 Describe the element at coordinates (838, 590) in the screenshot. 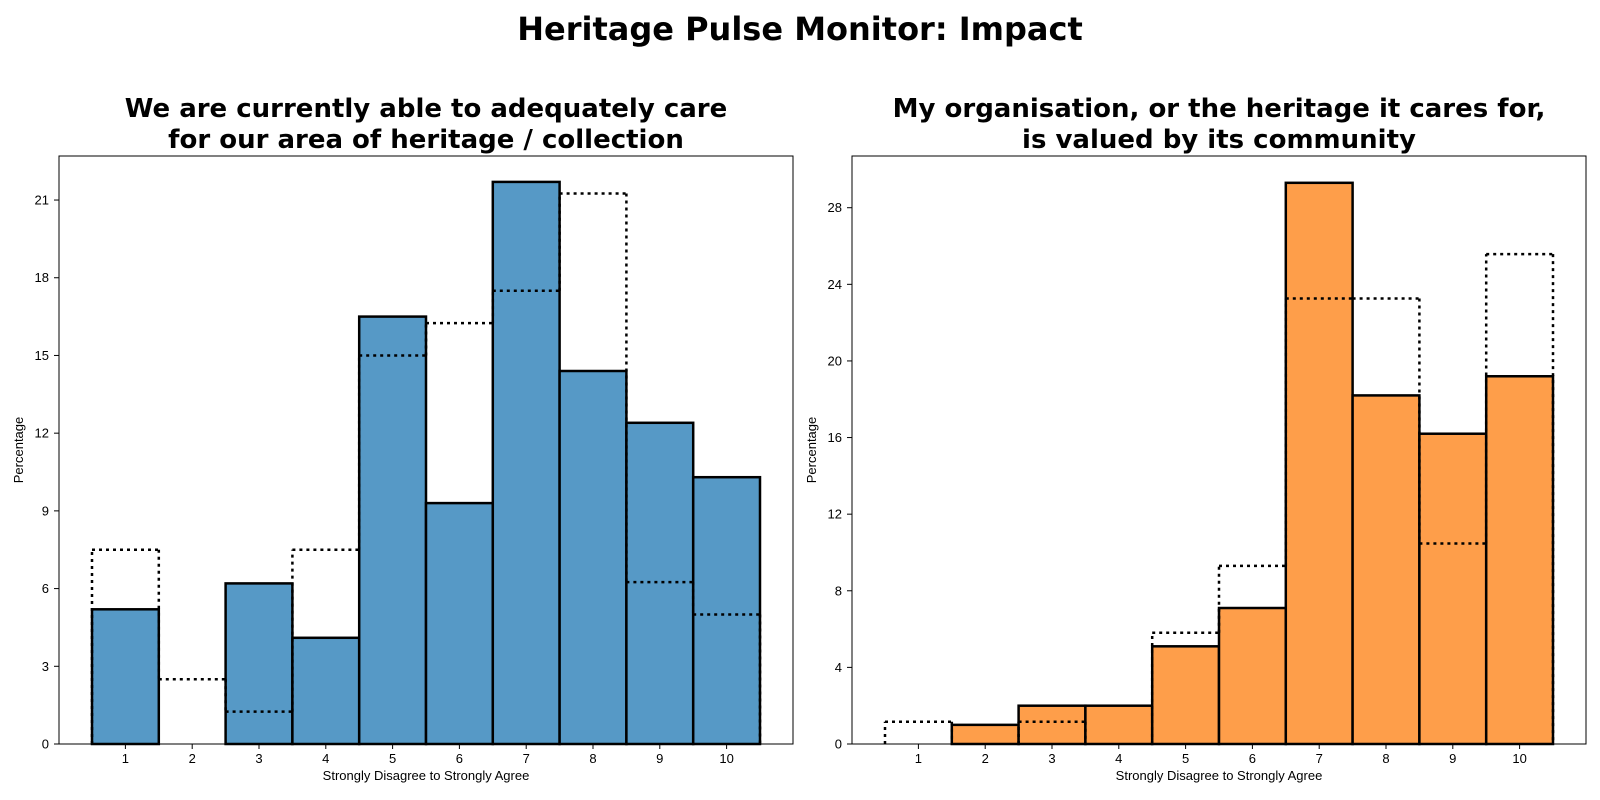

I see `y-tick-label: 8` at that location.